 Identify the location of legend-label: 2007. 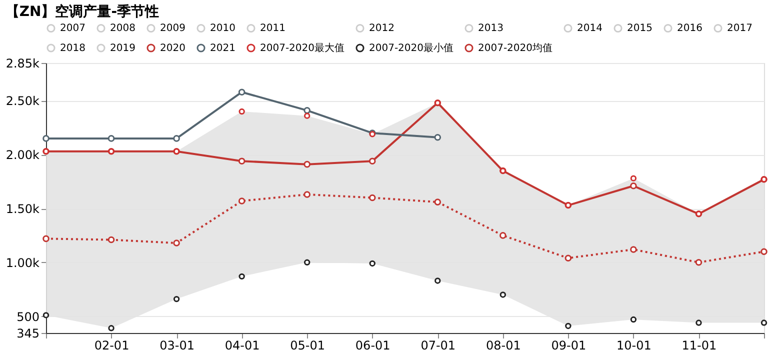
(73, 28).